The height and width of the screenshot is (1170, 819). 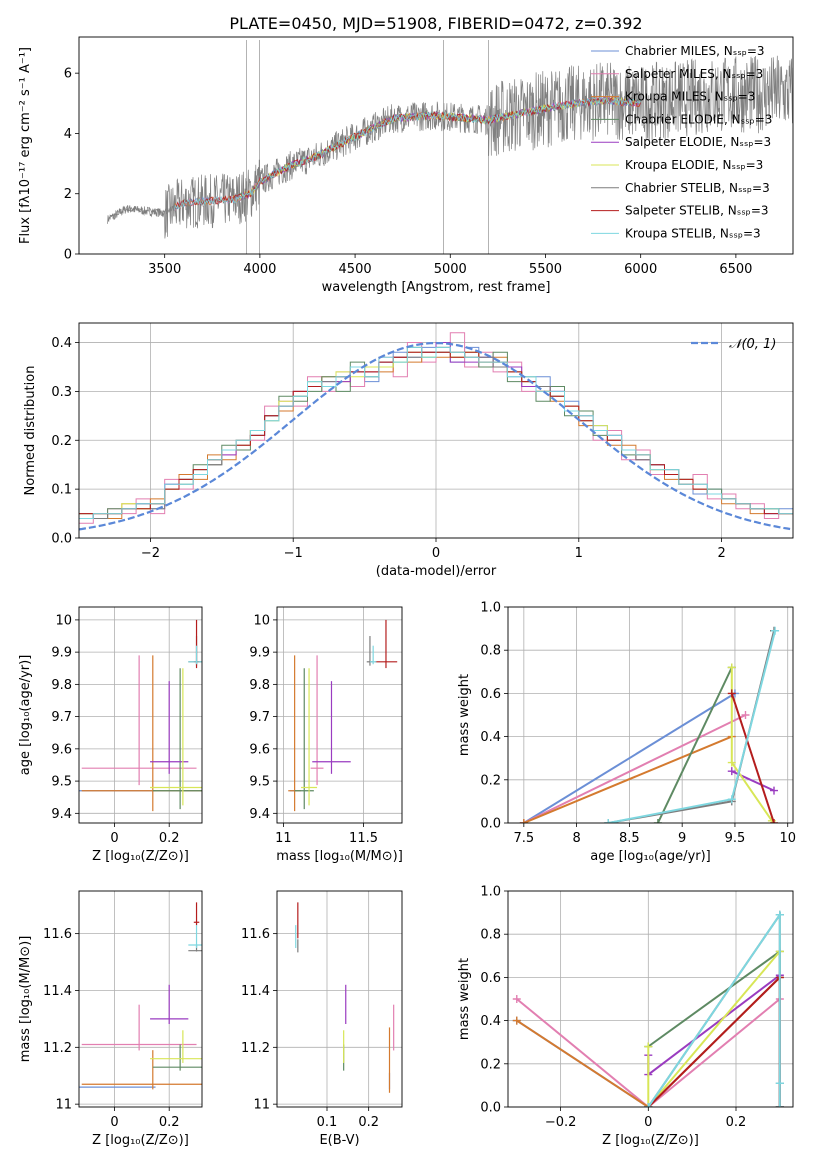 I want to click on y-tick-label: 0.1, so click(x=61, y=490).